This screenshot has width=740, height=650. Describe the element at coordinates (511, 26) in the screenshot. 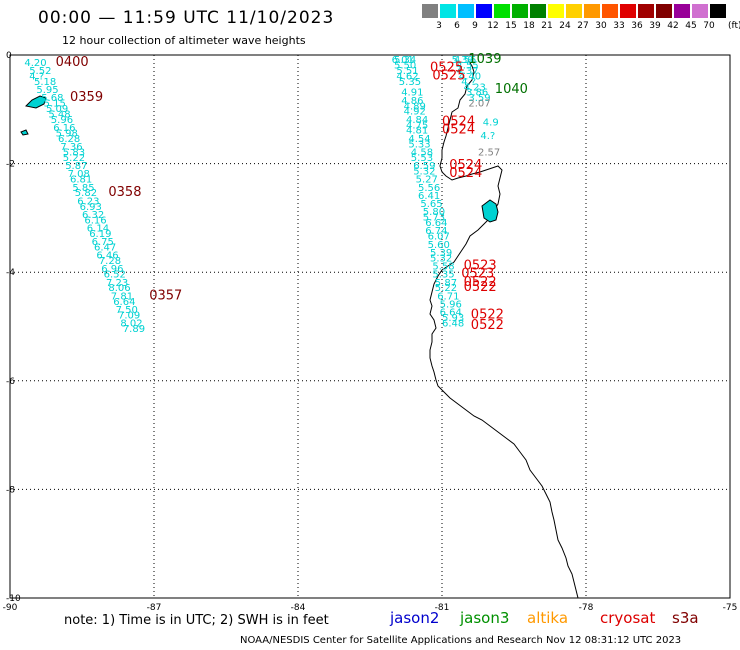

I see `legend-label: 15` at that location.